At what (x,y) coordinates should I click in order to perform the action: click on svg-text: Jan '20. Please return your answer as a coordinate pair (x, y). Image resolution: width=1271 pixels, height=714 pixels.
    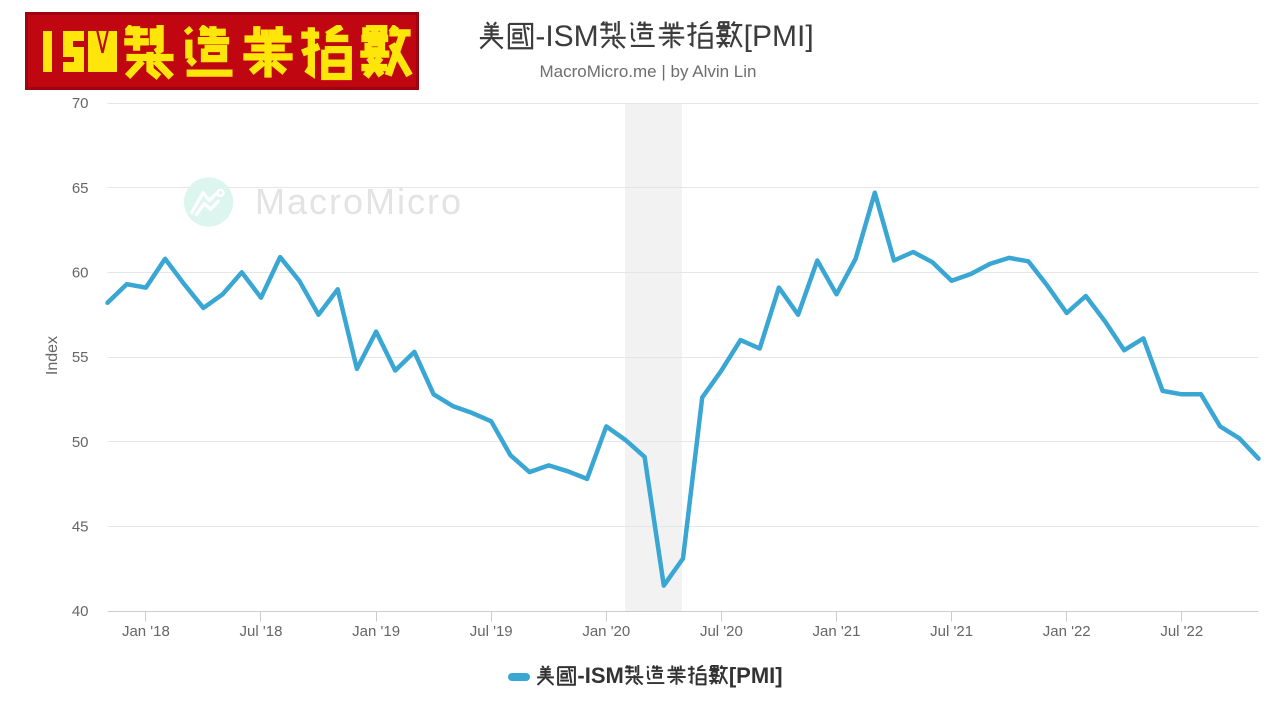
    Looking at the image, I should click on (606, 631).